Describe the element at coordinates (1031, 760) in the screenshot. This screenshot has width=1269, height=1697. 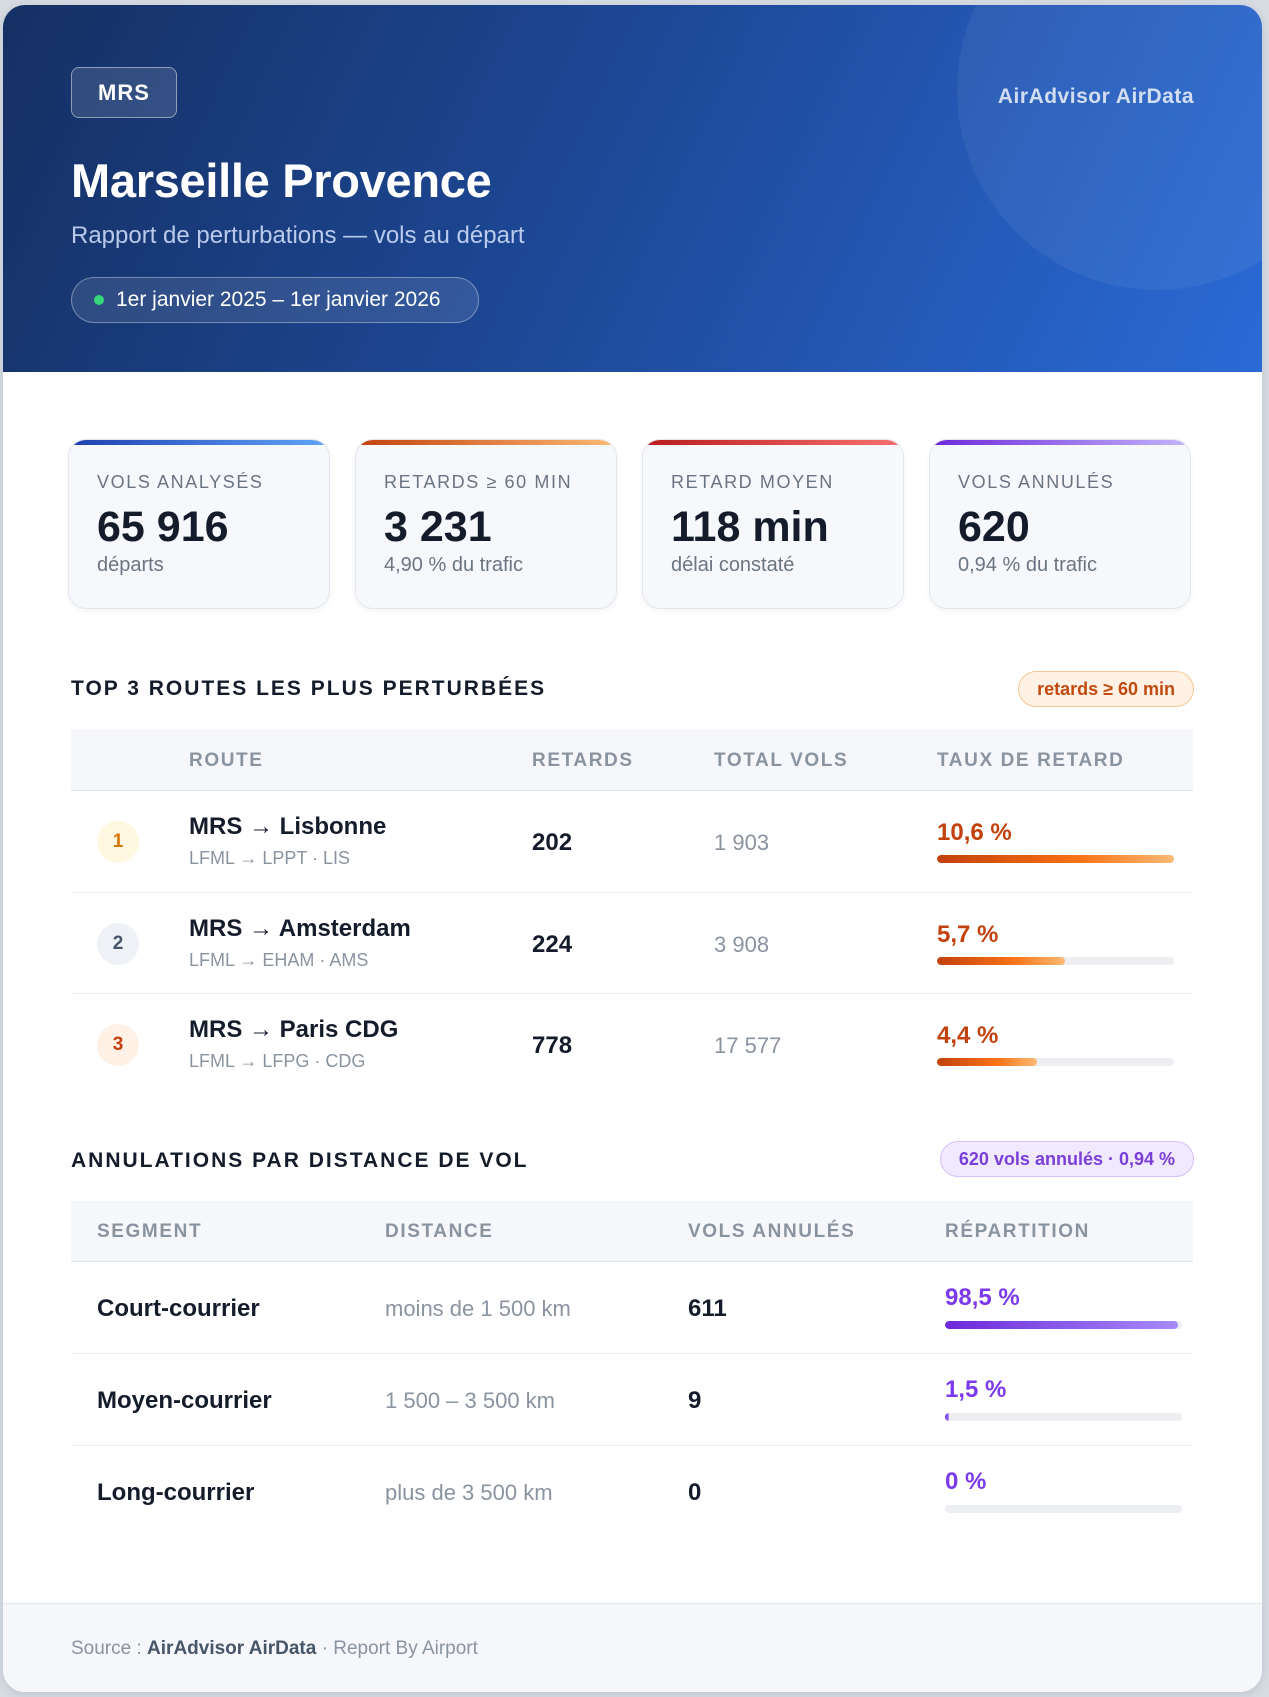
I see `column-header-rate: Taux de retard` at that location.